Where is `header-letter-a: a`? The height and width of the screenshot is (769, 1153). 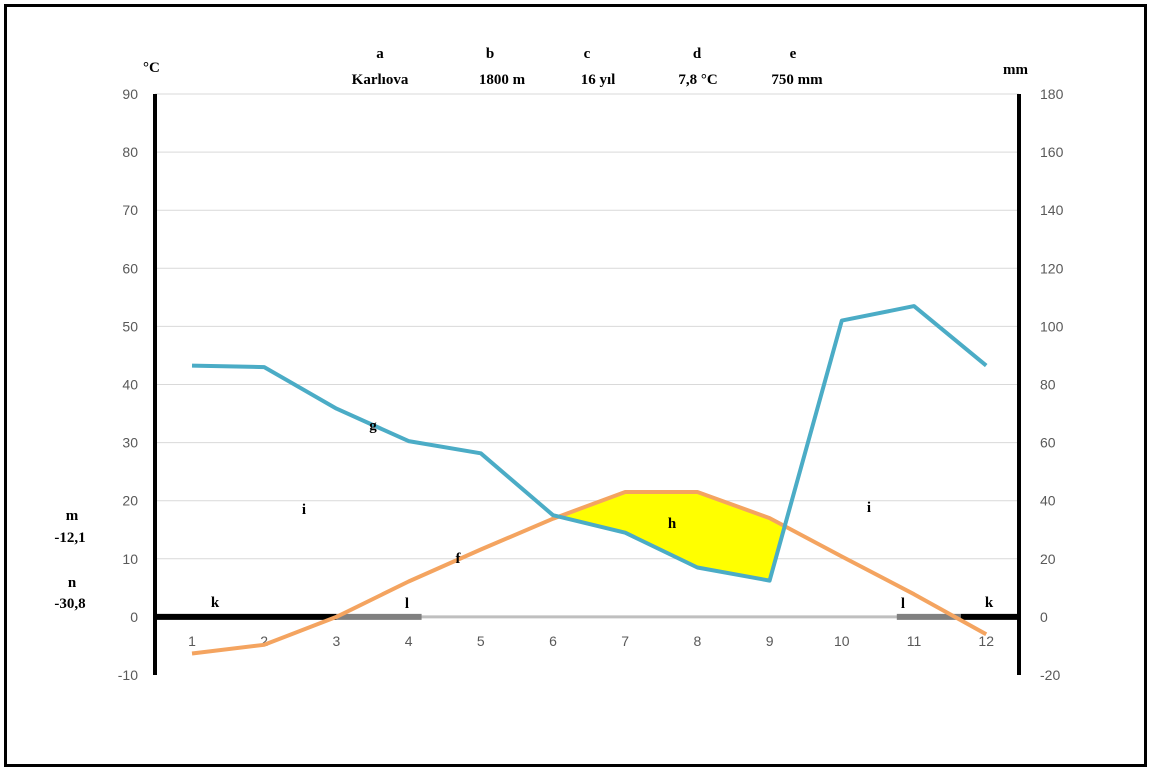
header-letter-a: a is located at coordinates (380, 54).